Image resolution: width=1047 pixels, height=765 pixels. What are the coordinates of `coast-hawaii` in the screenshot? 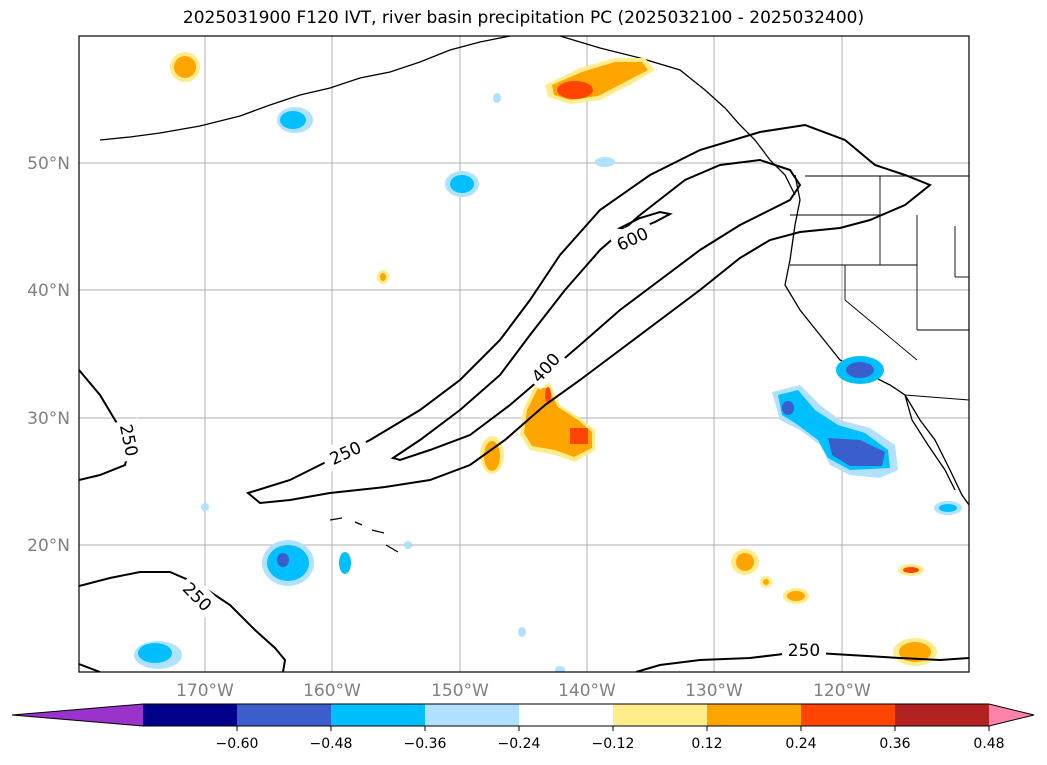 It's located at (371, 535).